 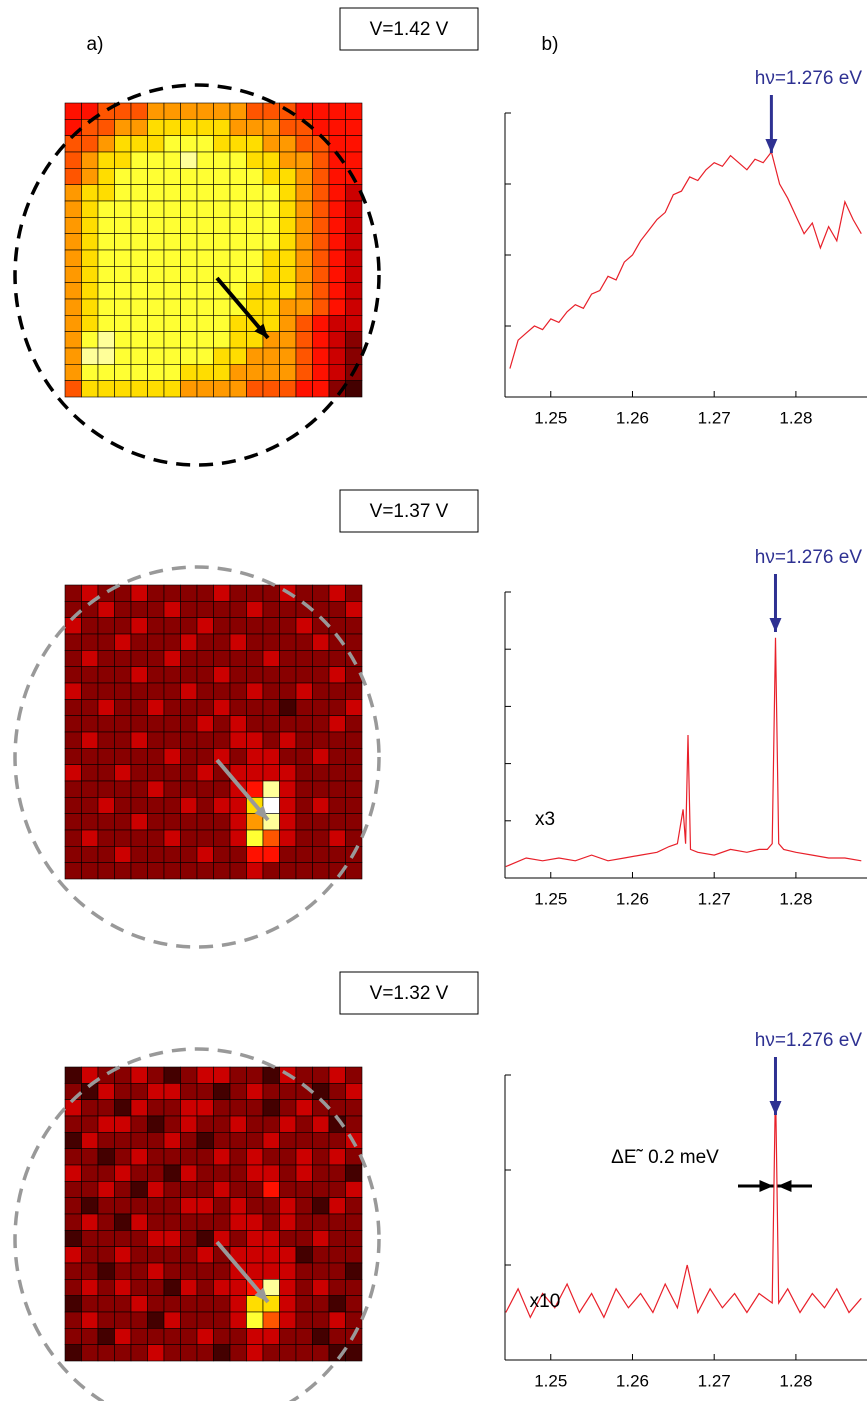 What do you see at coordinates (409, 993) in the screenshot?
I see `voltage-label: V=1.32 V` at bounding box center [409, 993].